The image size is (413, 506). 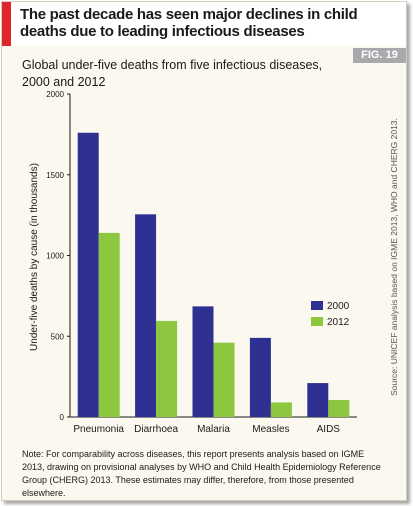 What do you see at coordinates (260, 377) in the screenshot?
I see `bar-2000-measles` at bounding box center [260, 377].